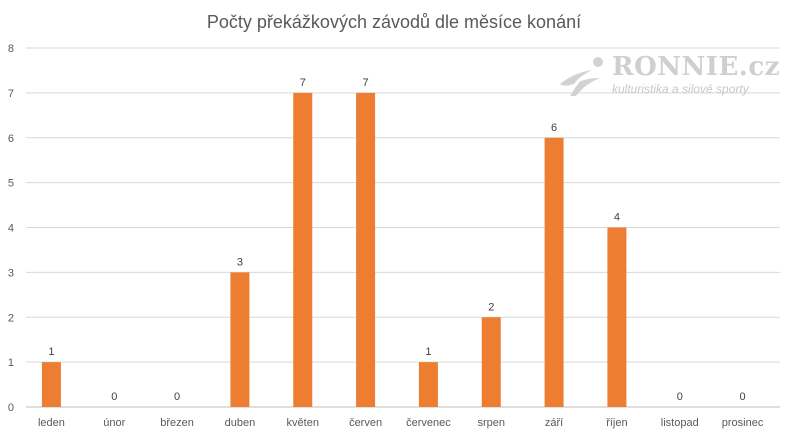 The width and height of the screenshot is (788, 438). I want to click on data-label: 2, so click(491, 307).